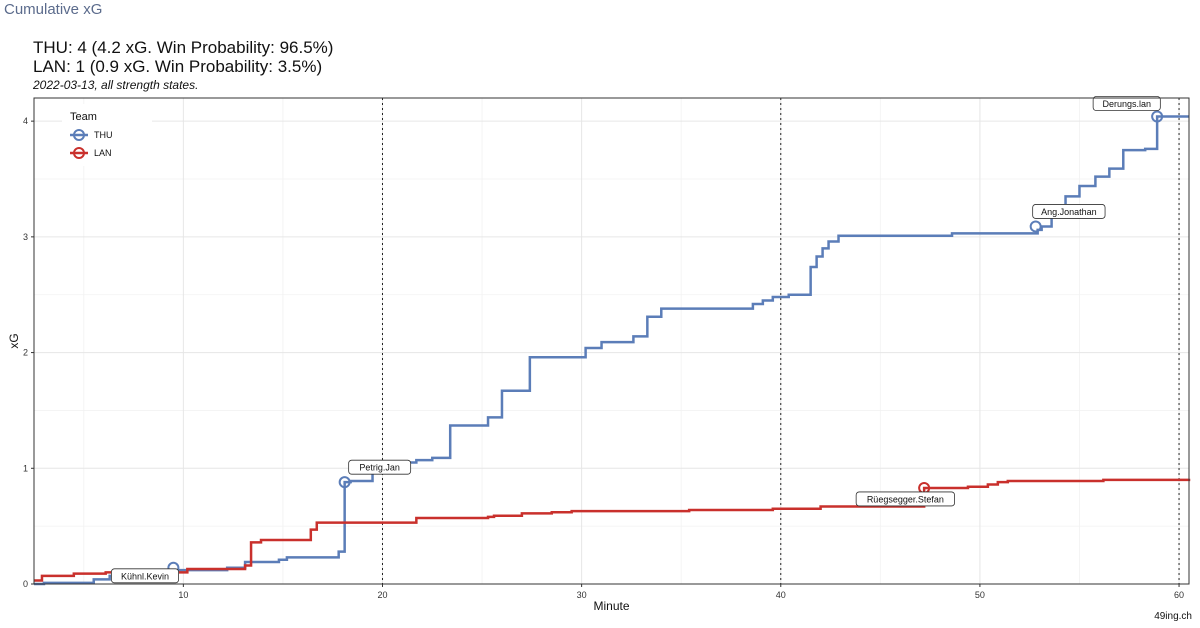 This screenshot has width=1200, height=628. What do you see at coordinates (25, 353) in the screenshot?
I see `y-tick-label: 2` at bounding box center [25, 353].